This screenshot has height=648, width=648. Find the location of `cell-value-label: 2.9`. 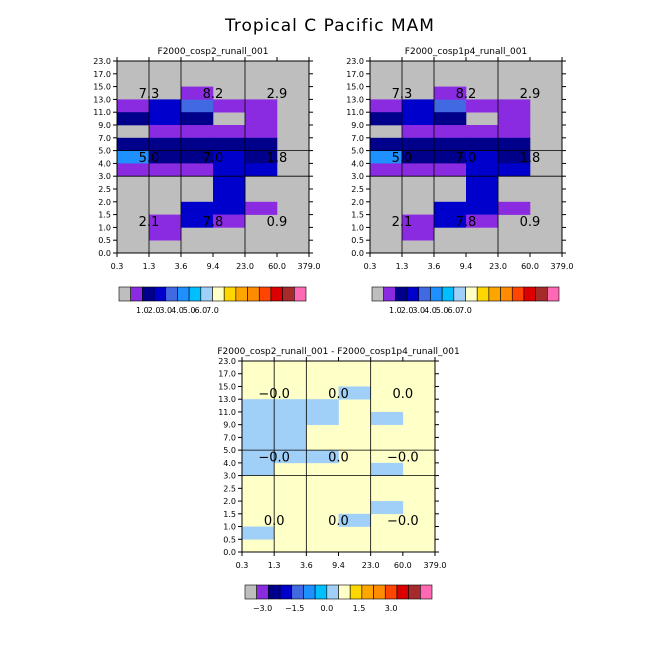

cell-value-label: 2.9 is located at coordinates (277, 94).